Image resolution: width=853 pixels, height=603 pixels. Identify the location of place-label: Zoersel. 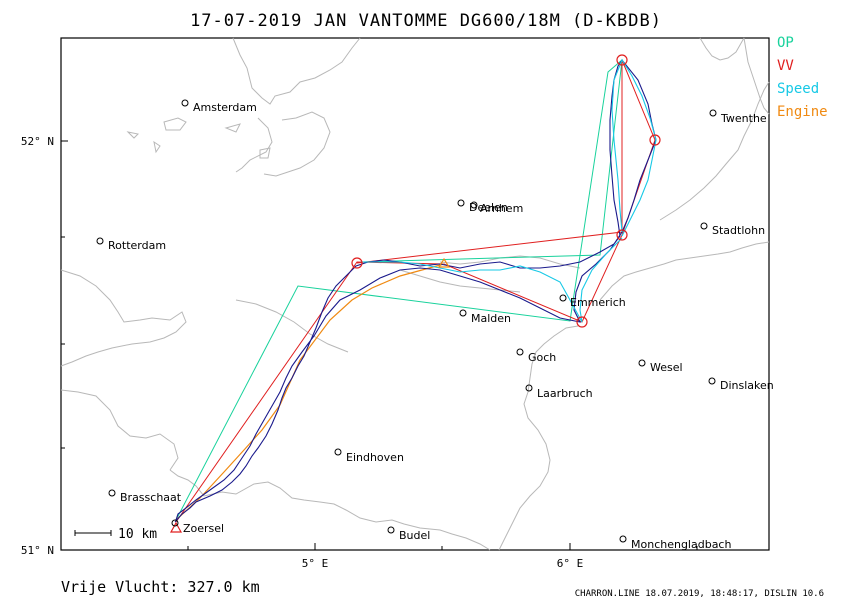
(203, 528).